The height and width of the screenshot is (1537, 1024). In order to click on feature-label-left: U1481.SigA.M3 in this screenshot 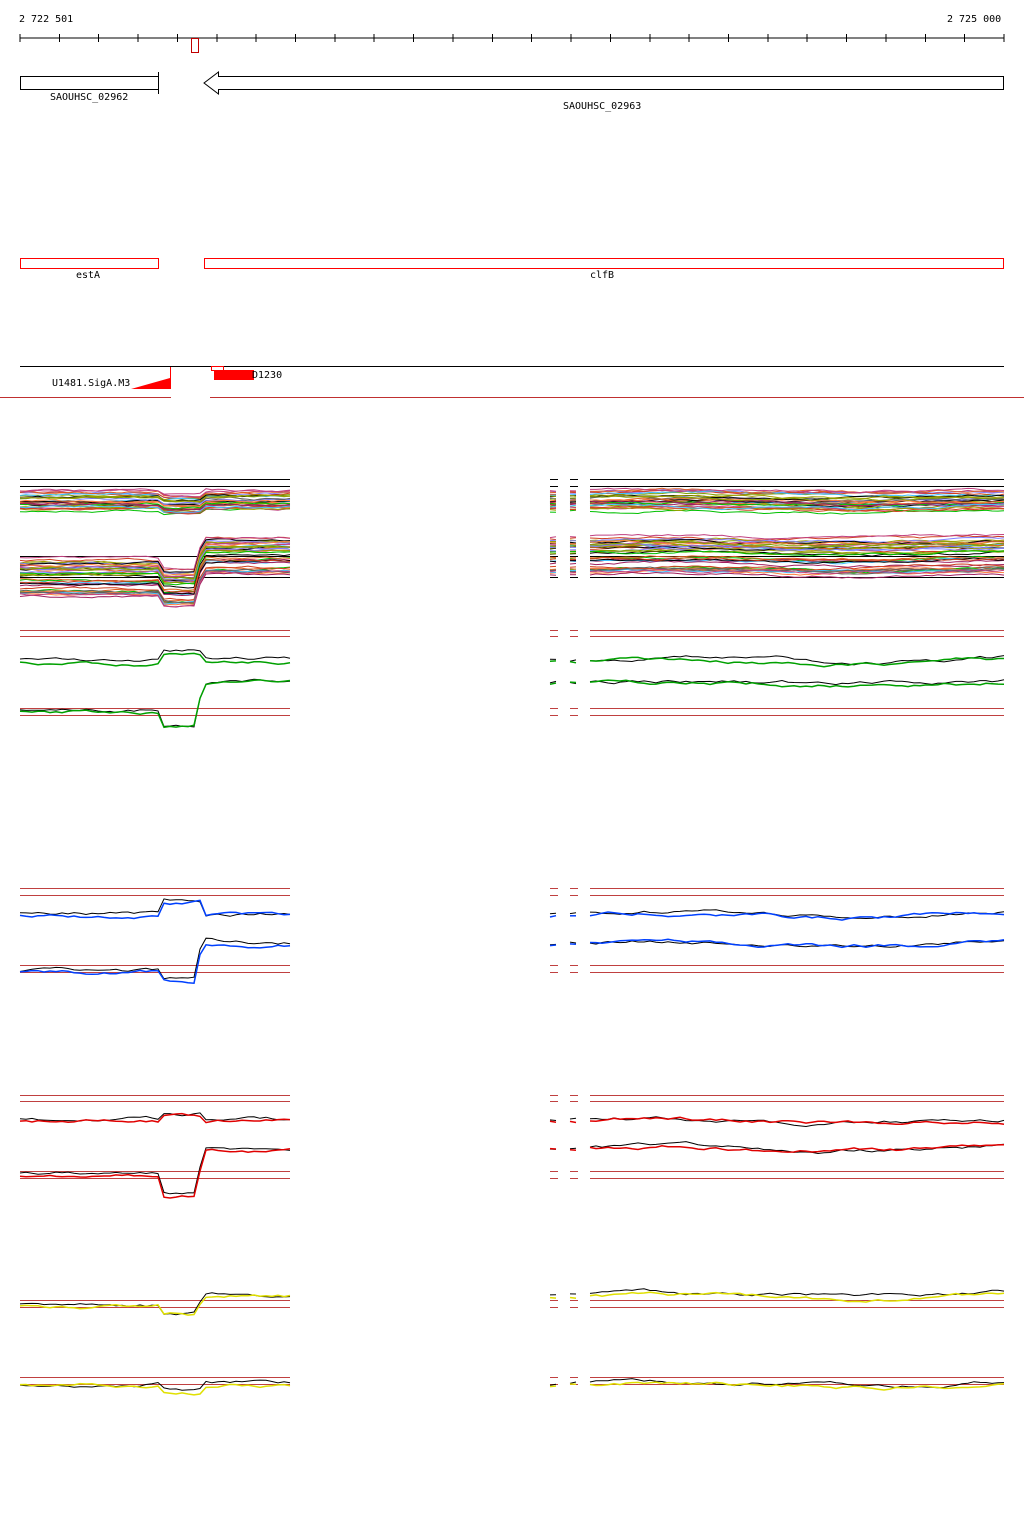, I will do `click(91, 383)`.